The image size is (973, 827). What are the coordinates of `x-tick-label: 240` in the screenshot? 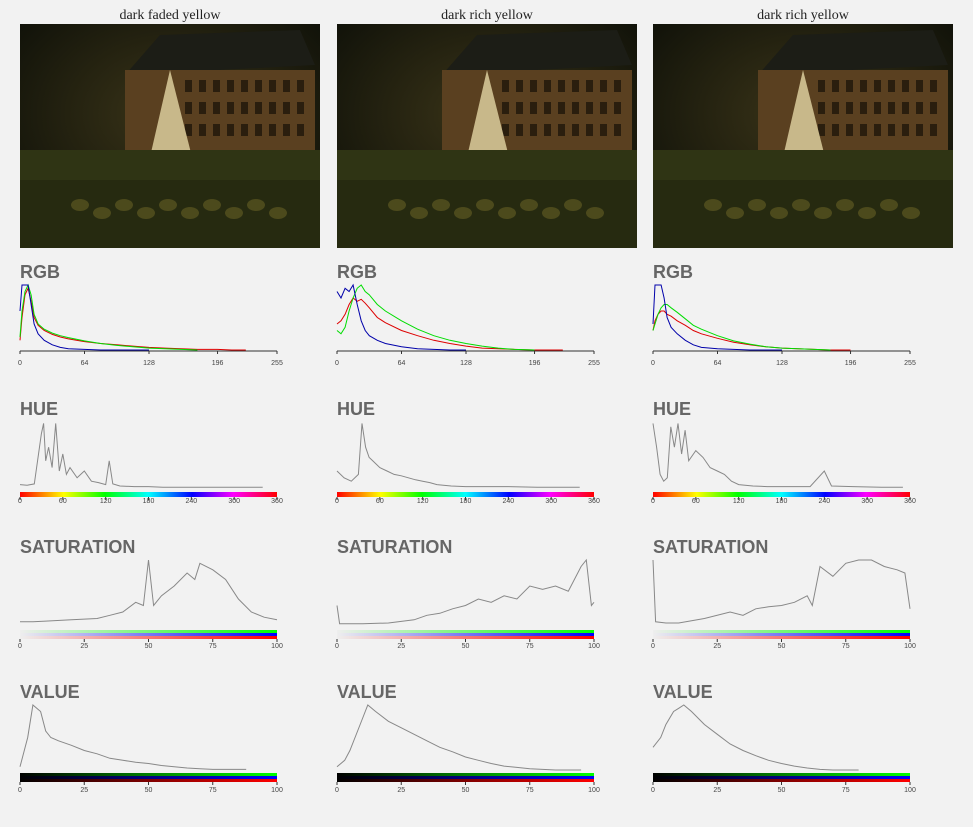 It's located at (824, 501).